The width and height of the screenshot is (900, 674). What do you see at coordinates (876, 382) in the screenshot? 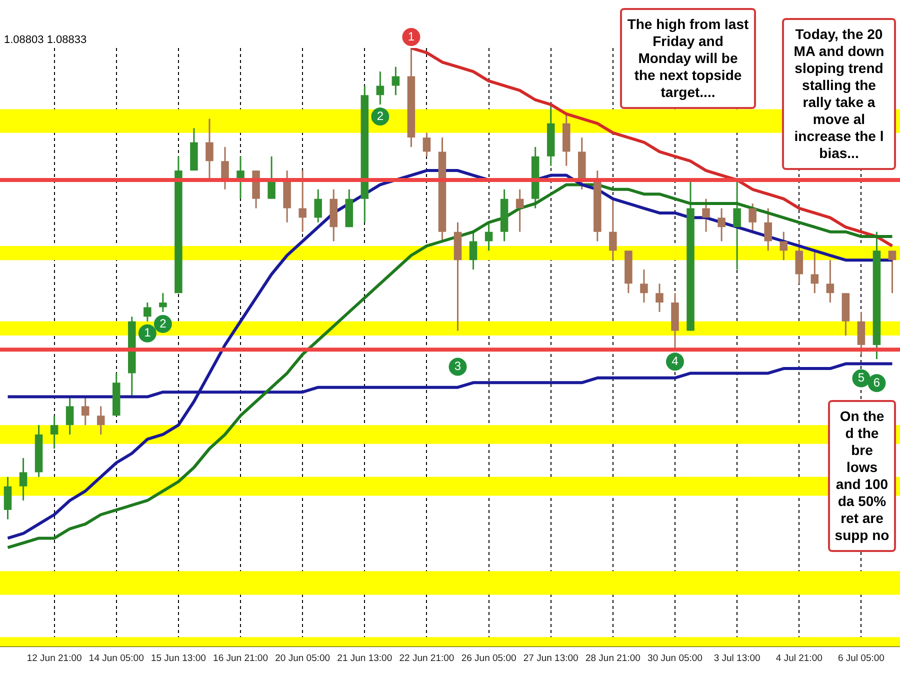
I see `annotation: 6` at bounding box center [876, 382].